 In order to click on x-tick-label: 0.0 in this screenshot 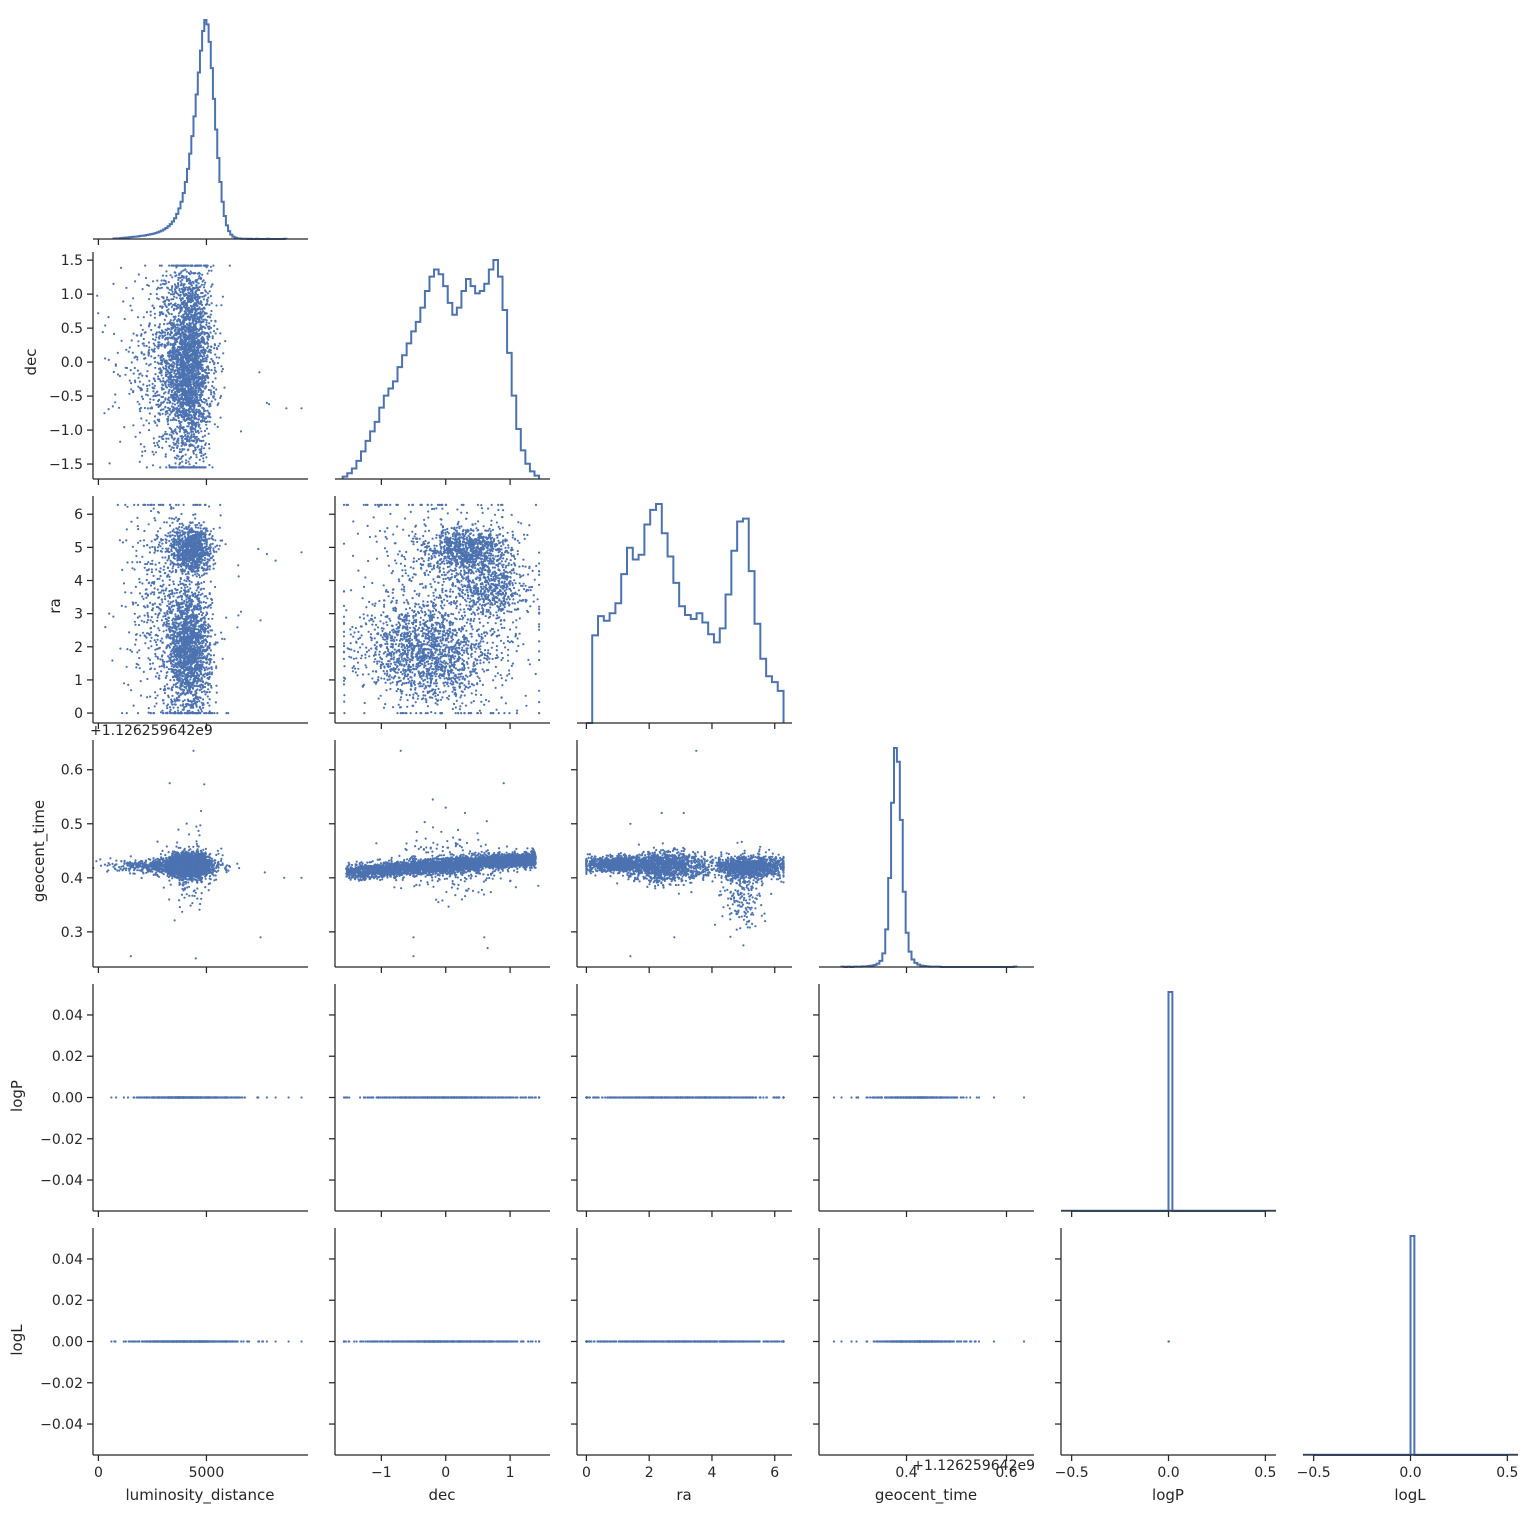, I will do `click(1410, 1473)`.